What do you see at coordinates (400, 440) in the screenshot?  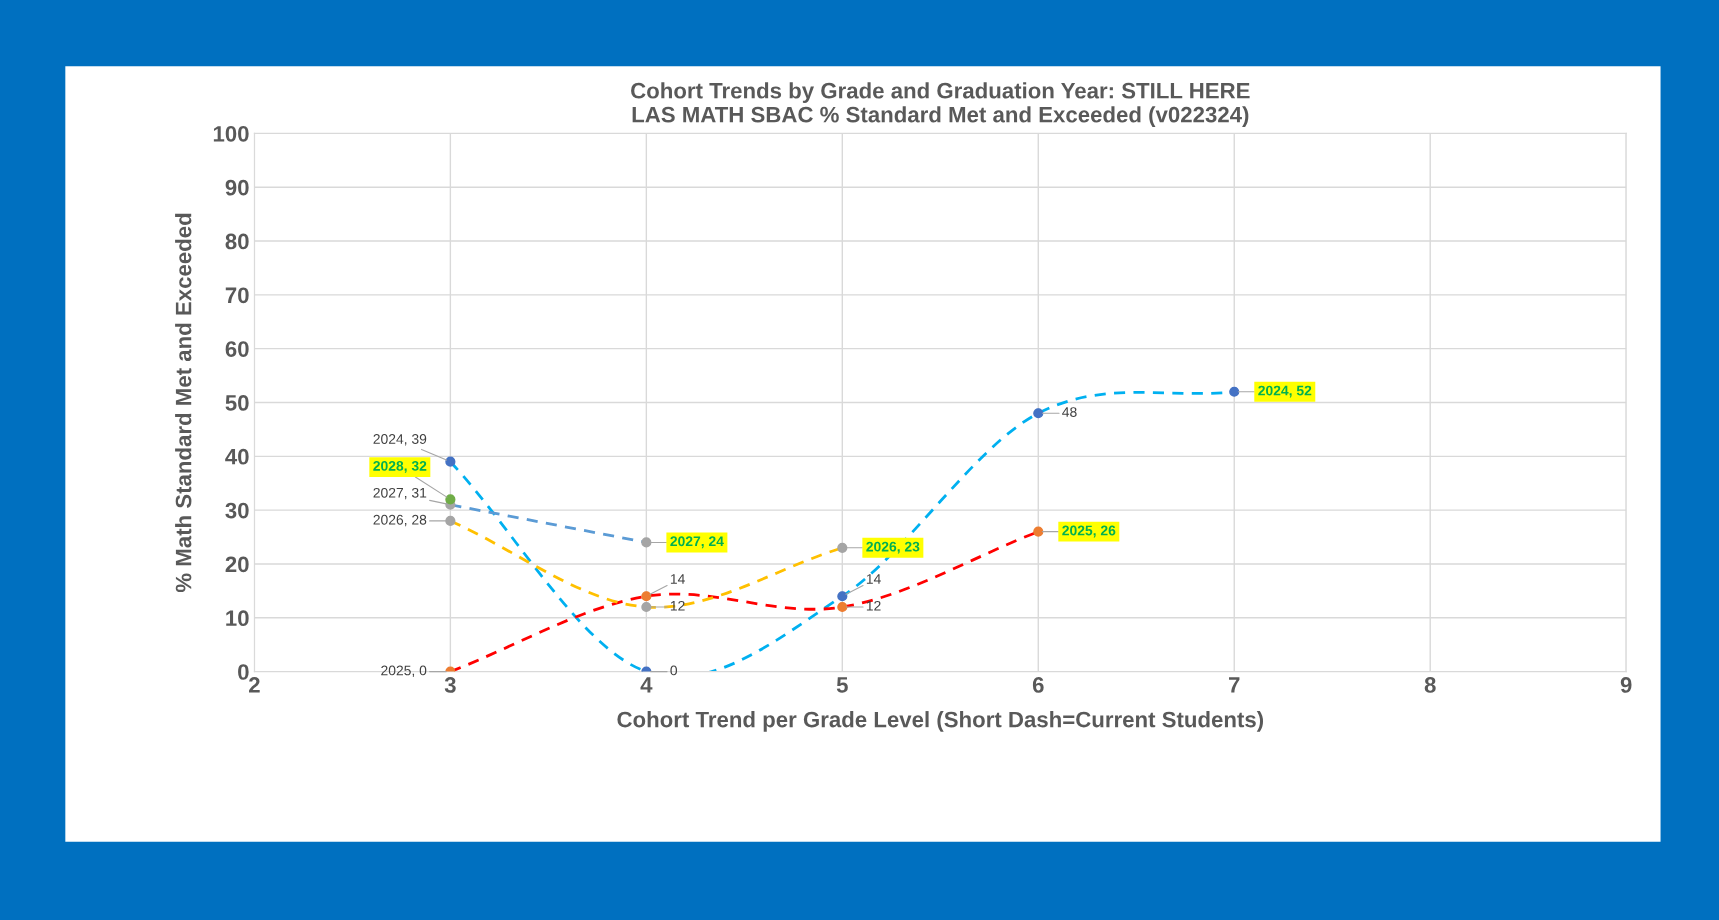 I see `data-label: 2024, 39` at bounding box center [400, 440].